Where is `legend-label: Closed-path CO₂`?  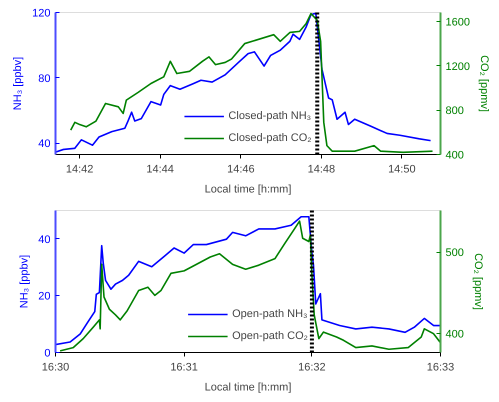 legend-label: Closed-path CO₂ is located at coordinates (270, 138).